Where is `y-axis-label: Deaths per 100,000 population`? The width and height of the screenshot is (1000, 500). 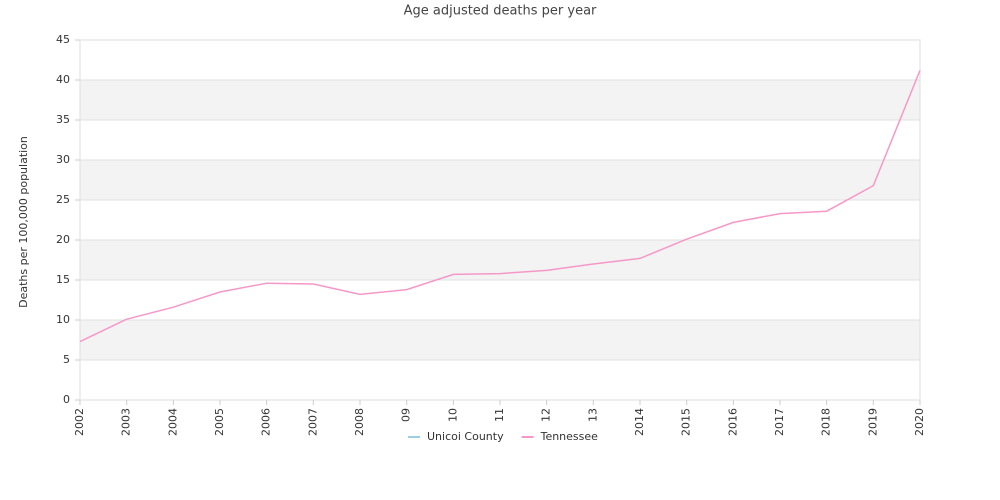
y-axis-label: Deaths per 100,000 population is located at coordinates (23, 222).